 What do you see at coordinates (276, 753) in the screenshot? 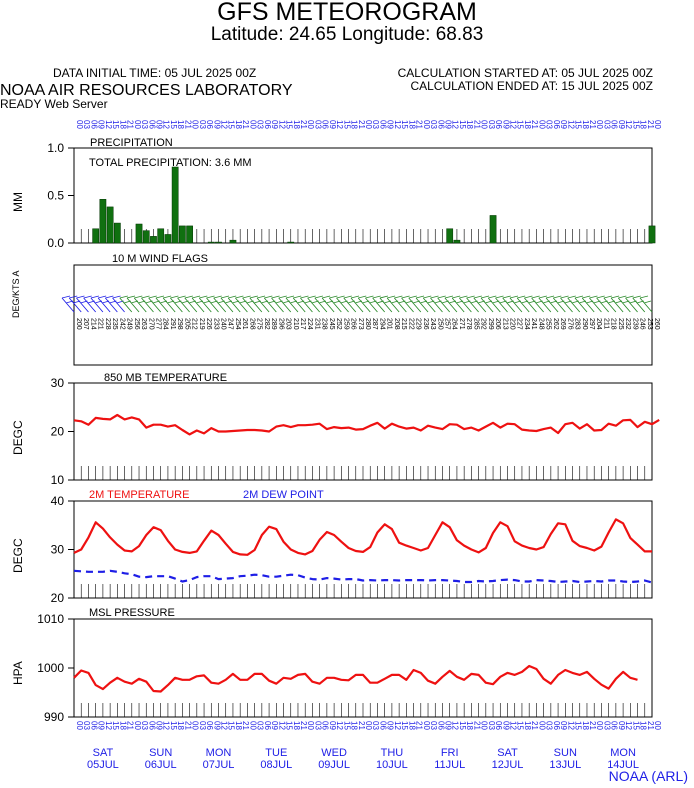
I see `day-label: TUE` at bounding box center [276, 753].